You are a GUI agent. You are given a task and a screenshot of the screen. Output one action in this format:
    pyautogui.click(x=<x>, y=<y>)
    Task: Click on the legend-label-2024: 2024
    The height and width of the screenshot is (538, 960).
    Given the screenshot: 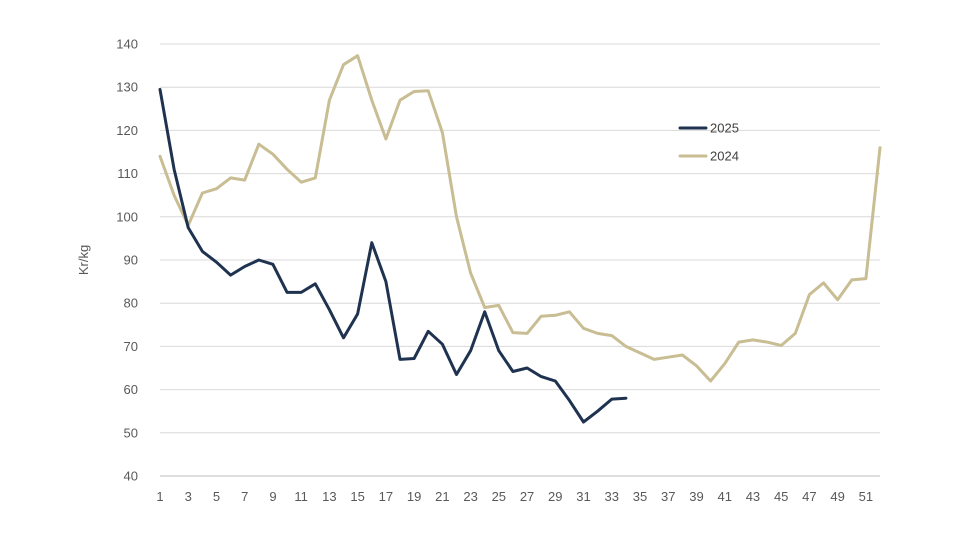 What is the action you would take?
    pyautogui.click(x=724, y=156)
    